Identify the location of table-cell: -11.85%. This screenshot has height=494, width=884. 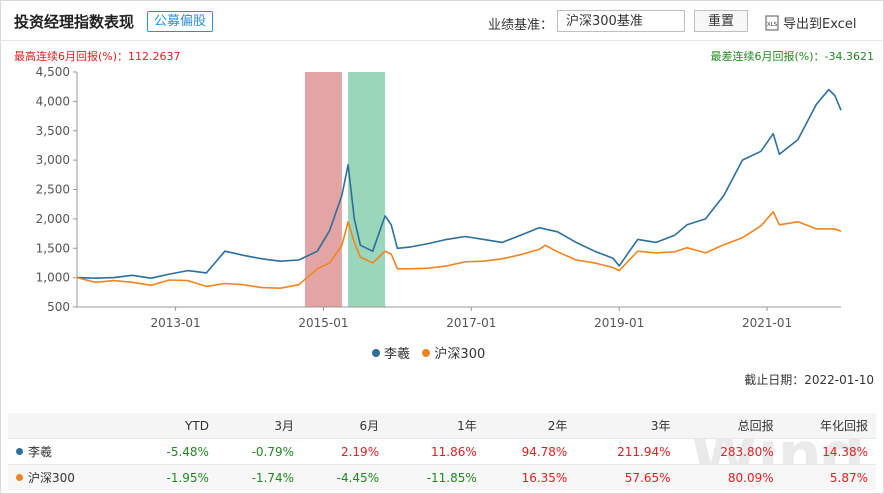
(436, 477).